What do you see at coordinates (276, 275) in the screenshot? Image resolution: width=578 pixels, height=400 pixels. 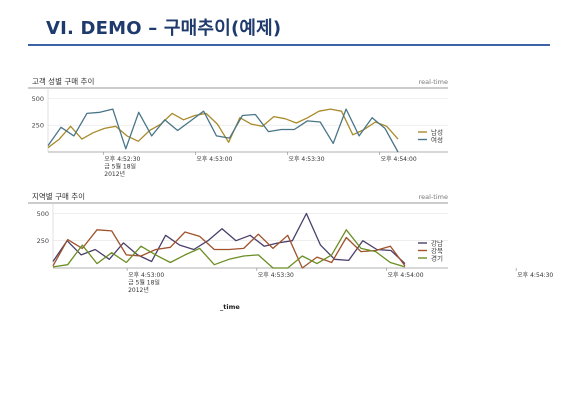 I see `chart2-x-tick-label: 오후 4:53:30` at bounding box center [276, 275].